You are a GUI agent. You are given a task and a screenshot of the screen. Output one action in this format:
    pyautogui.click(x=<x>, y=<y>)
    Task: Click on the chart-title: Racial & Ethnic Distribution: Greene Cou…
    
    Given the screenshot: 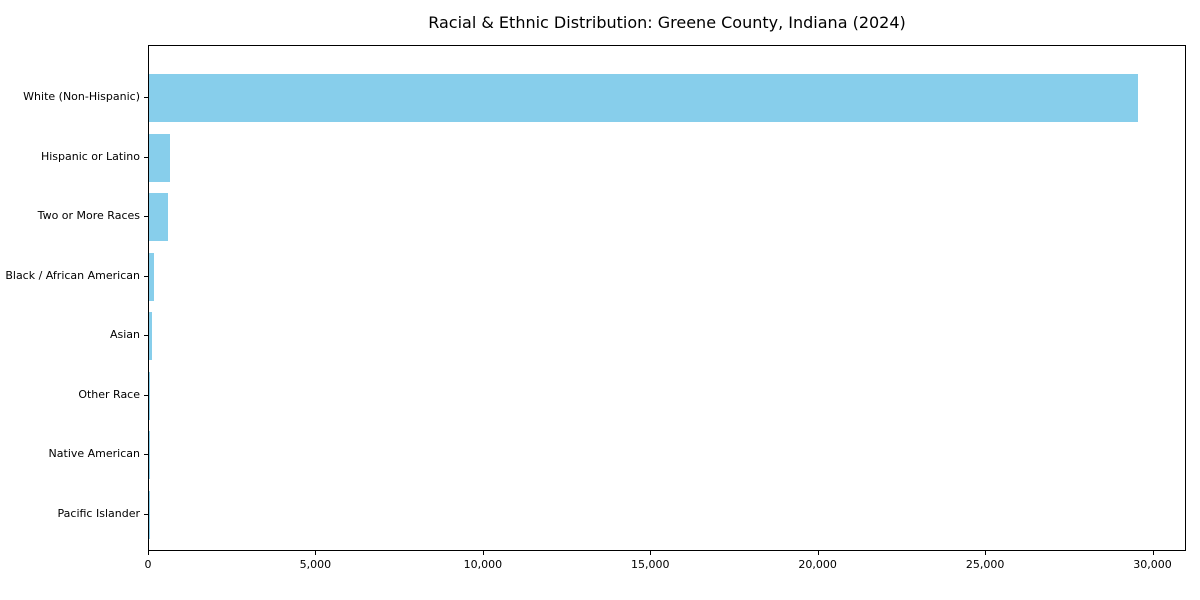 What is the action you would take?
    pyautogui.click(x=667, y=22)
    